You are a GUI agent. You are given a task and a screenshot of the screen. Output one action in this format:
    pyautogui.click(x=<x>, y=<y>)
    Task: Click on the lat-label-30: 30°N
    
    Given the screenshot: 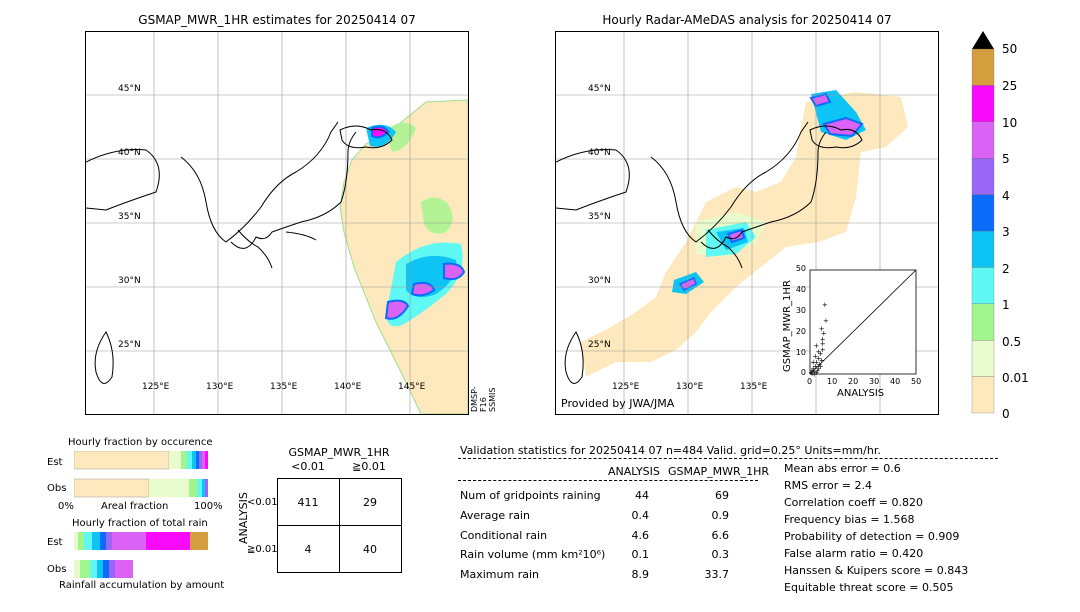 What is the action you would take?
    pyautogui.click(x=599, y=281)
    